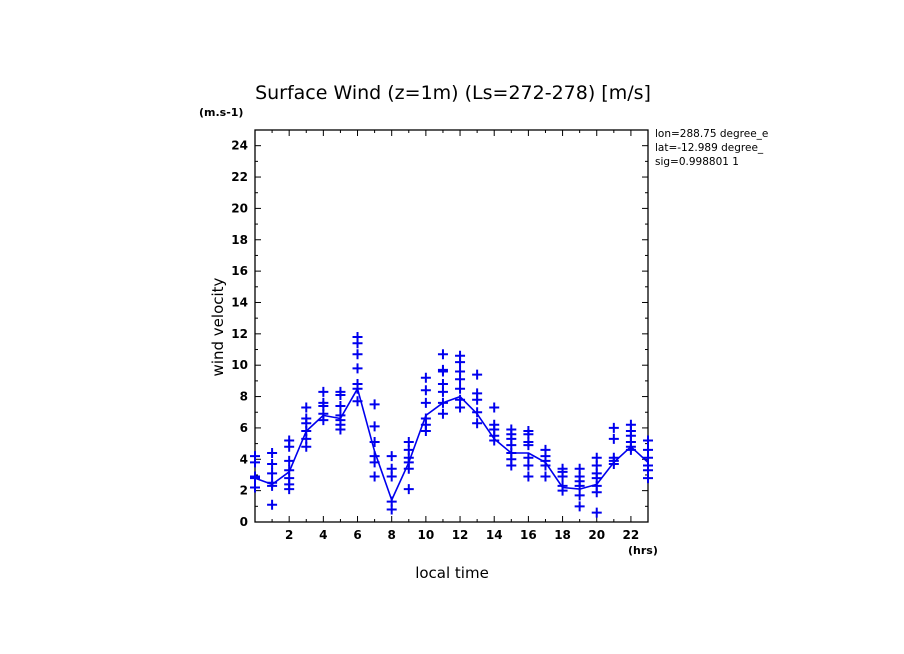 This screenshot has height=654, width=904. Describe the element at coordinates (711, 134) in the screenshot. I see `annotation-lon: lon=288.75 degree_e` at that location.